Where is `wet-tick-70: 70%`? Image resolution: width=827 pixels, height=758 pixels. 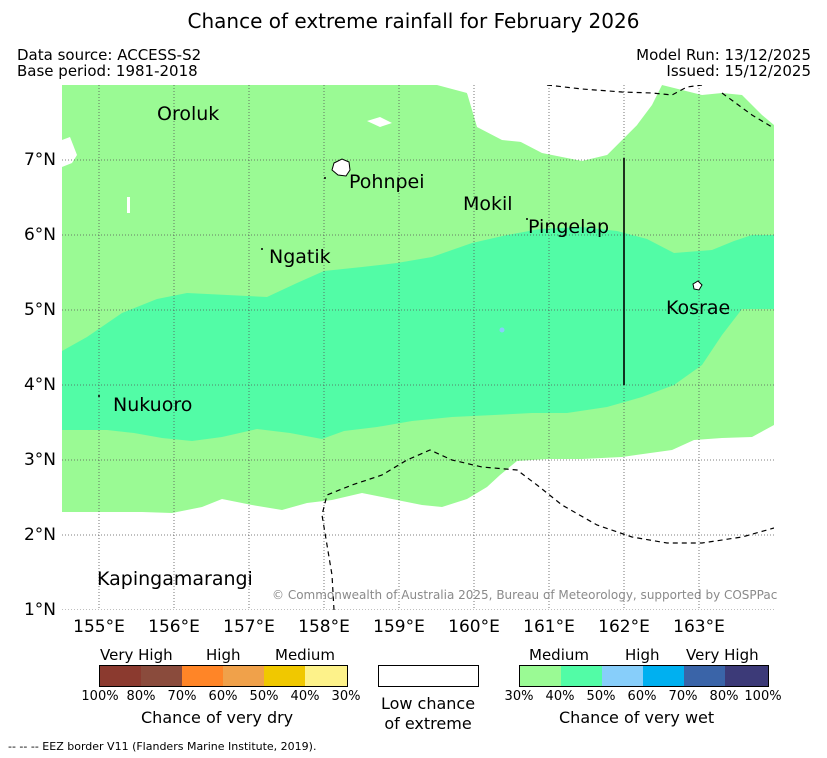
wet-tick-70: 70% is located at coordinates (683, 696).